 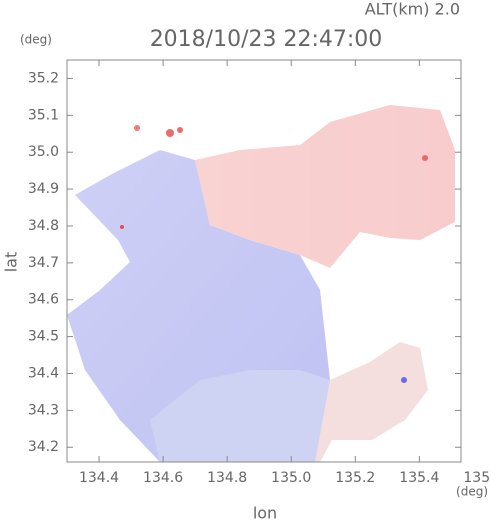 I want to click on x-tick-label: 134.8, so click(x=227, y=478).